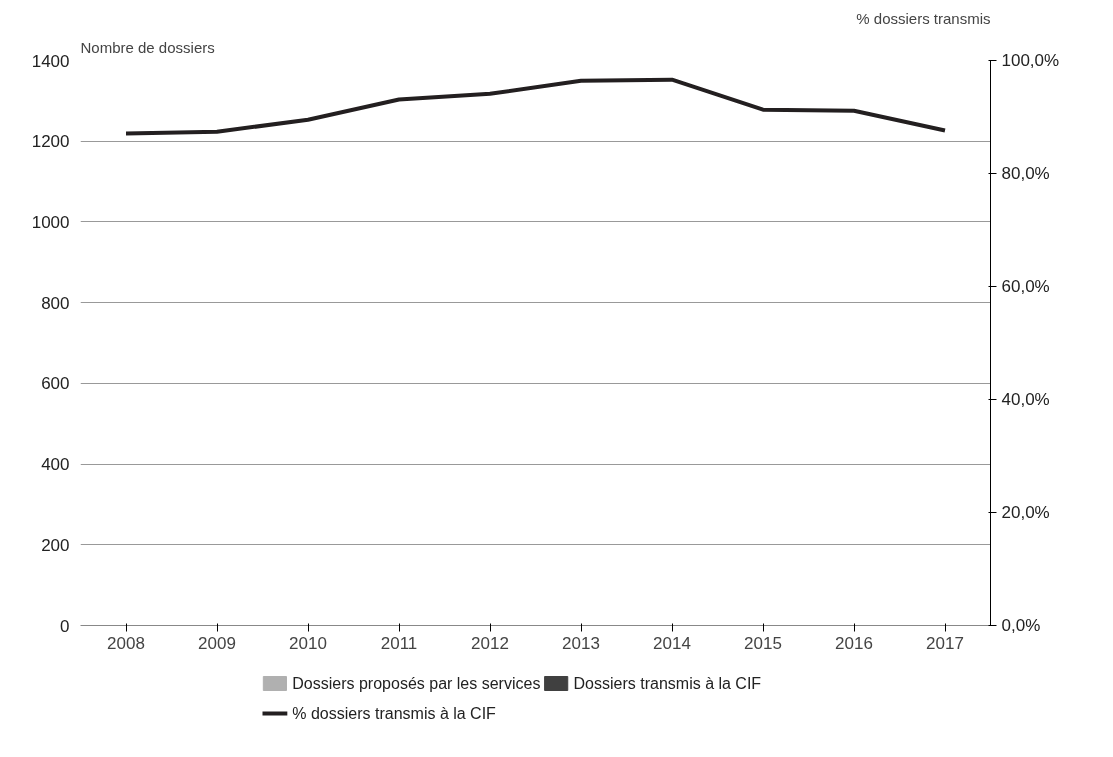 The image size is (1113, 757). I want to click on line-series, so click(535, 106).